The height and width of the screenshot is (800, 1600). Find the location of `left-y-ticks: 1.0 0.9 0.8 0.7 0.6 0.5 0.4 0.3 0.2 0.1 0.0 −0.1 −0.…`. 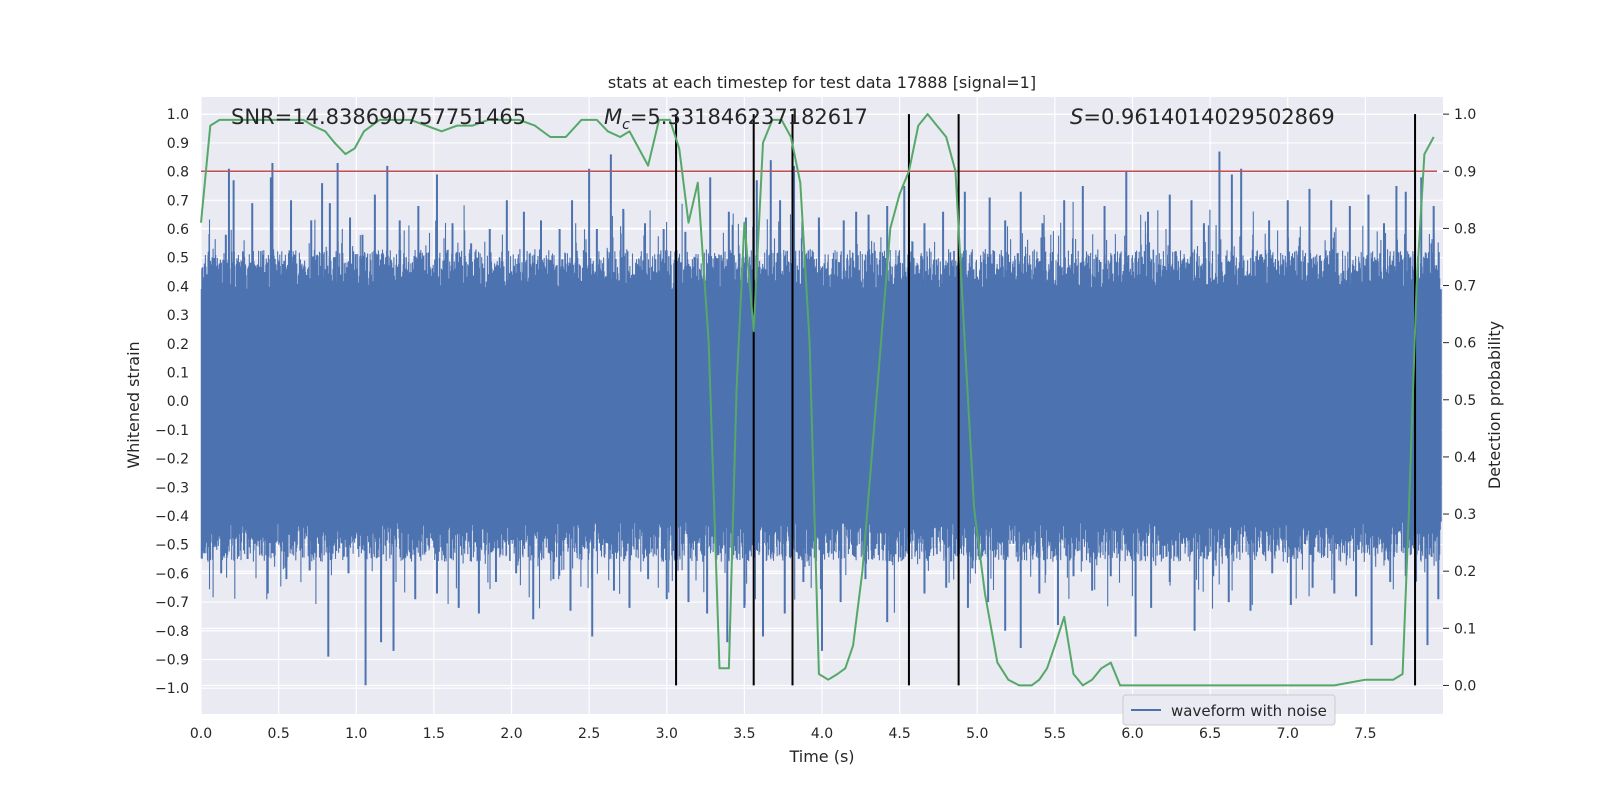

left-y-ticks: 1.0 0.9 0.8 0.7 0.6 0.5 0.4 0.3 0.2 0.1 0.0 −0.1 −0.… is located at coordinates (172, 402).